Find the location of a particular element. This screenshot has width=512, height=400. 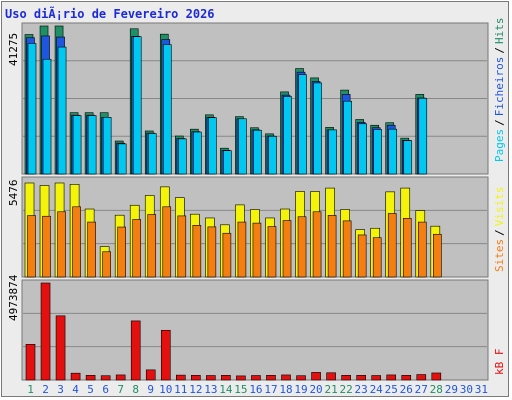

x-tick-label: 20 is located at coordinates (315, 389).